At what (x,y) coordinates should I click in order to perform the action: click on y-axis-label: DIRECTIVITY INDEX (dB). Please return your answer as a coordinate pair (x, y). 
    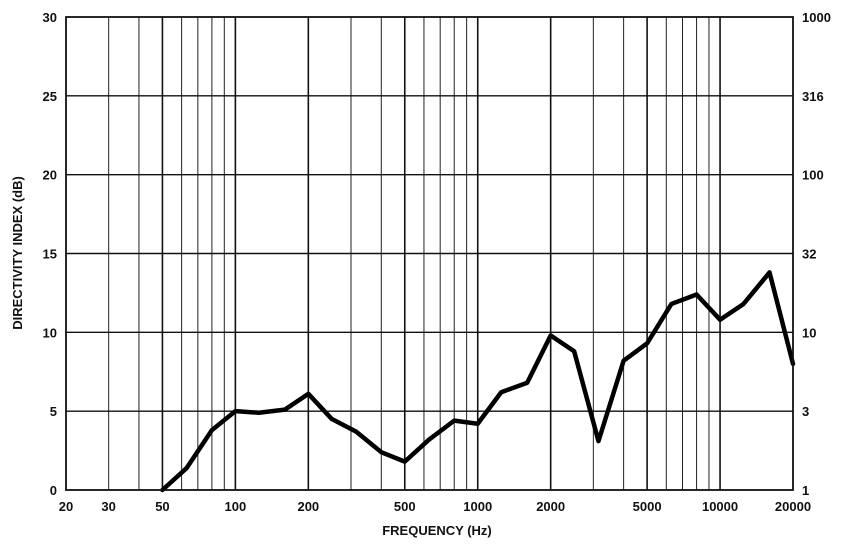
    Looking at the image, I should click on (17, 253).